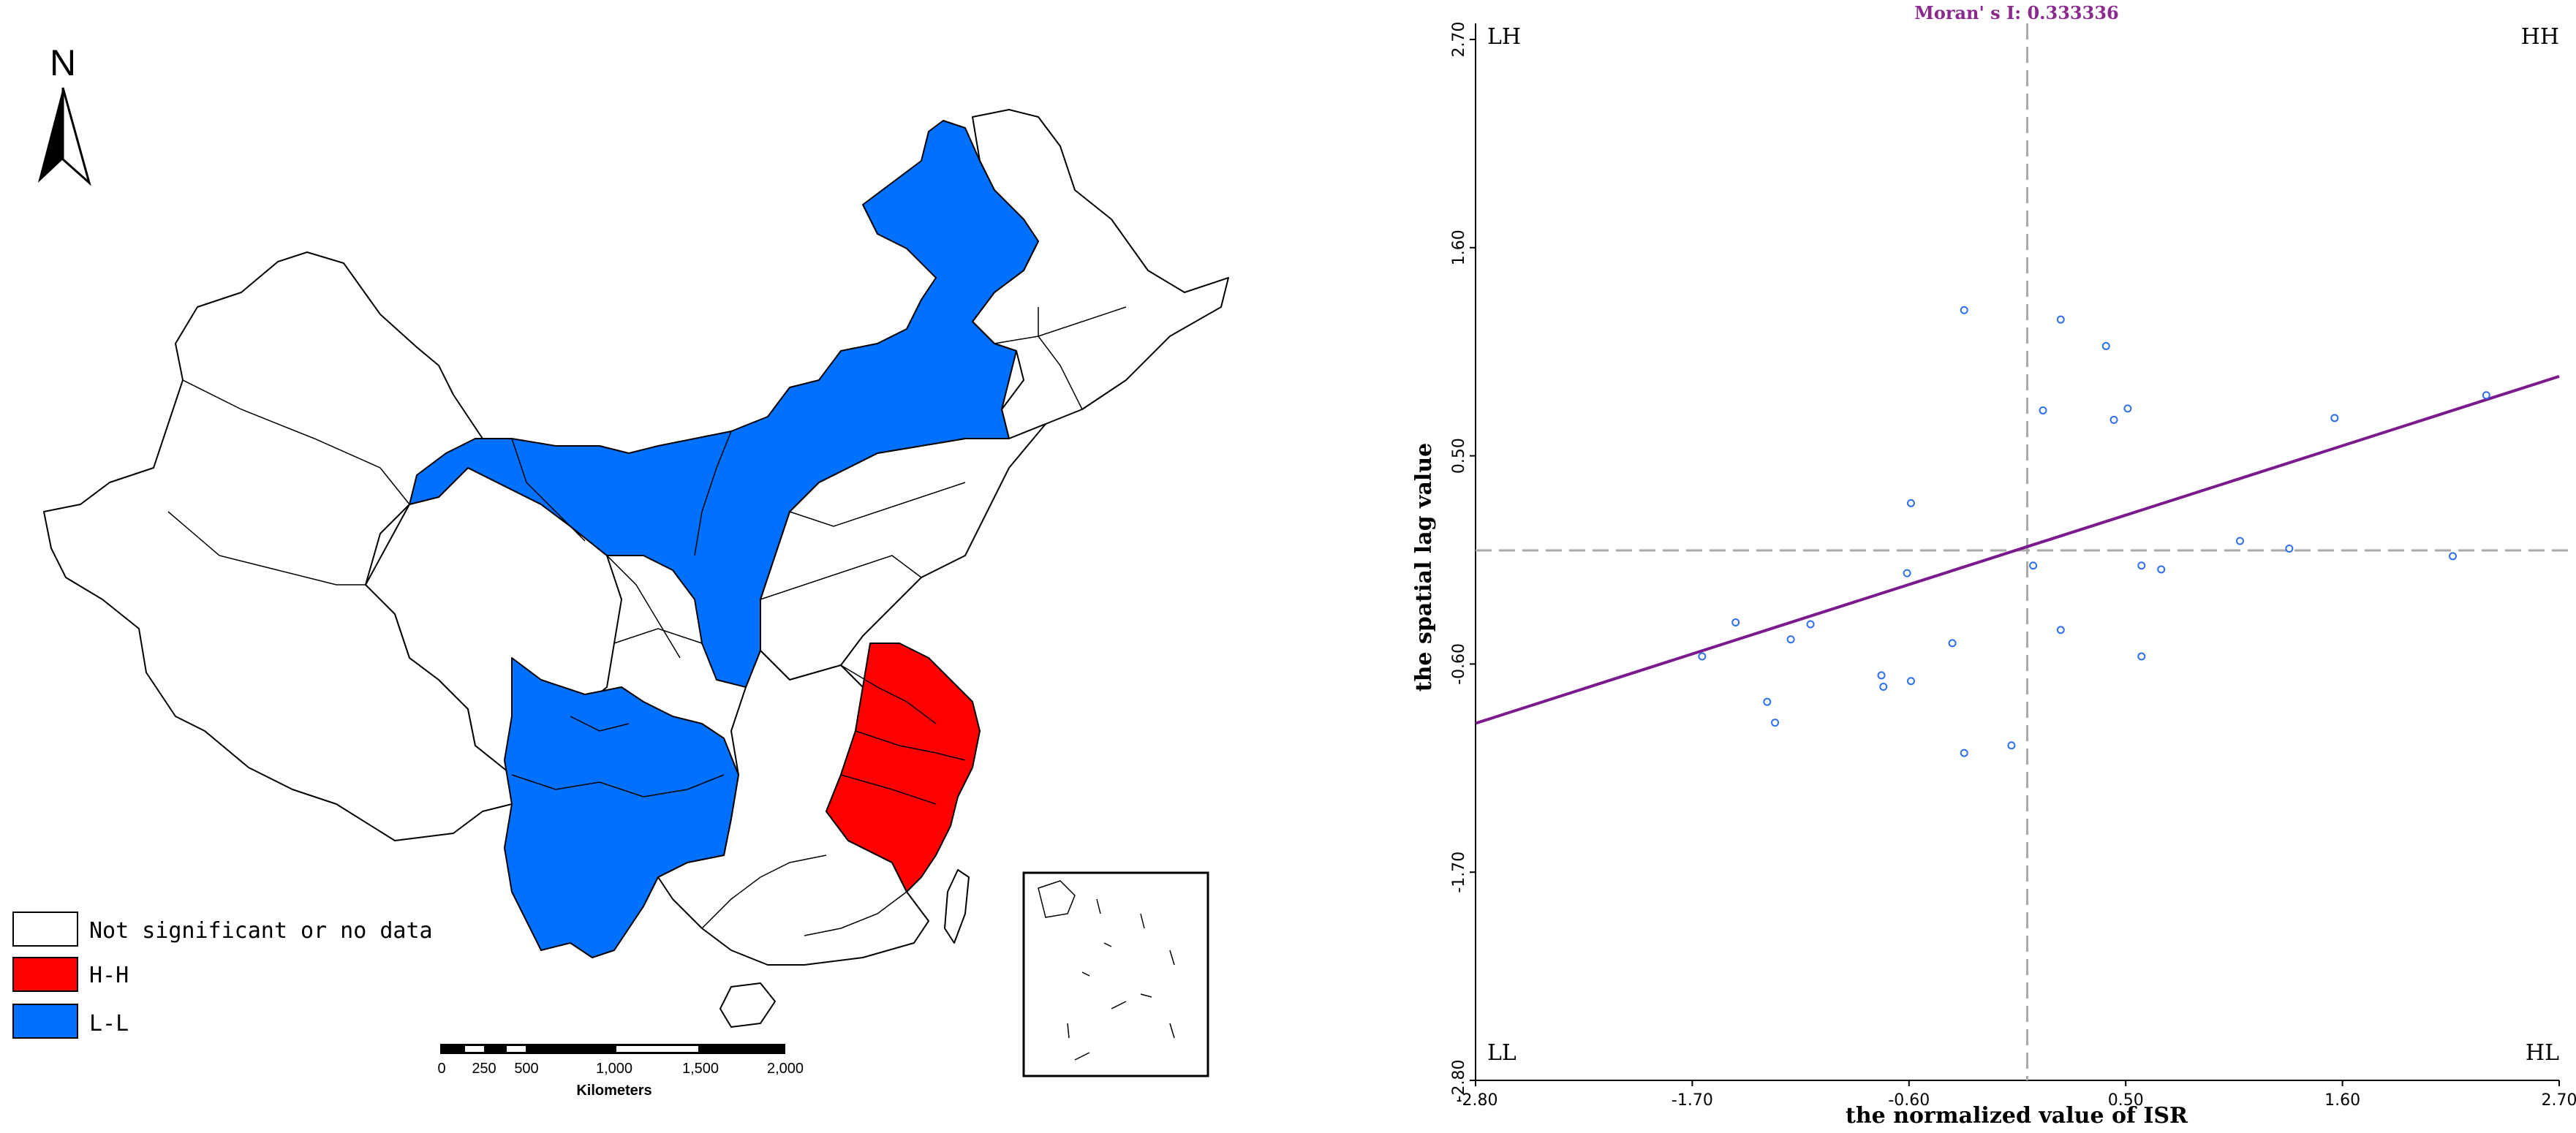  Describe the element at coordinates (621, 807) in the screenshot. I see `region-ll-southwest` at that location.